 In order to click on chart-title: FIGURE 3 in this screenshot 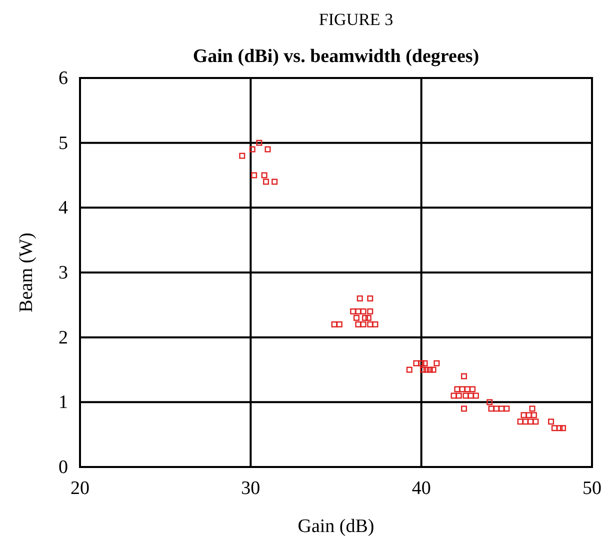, I will do `click(356, 19)`.